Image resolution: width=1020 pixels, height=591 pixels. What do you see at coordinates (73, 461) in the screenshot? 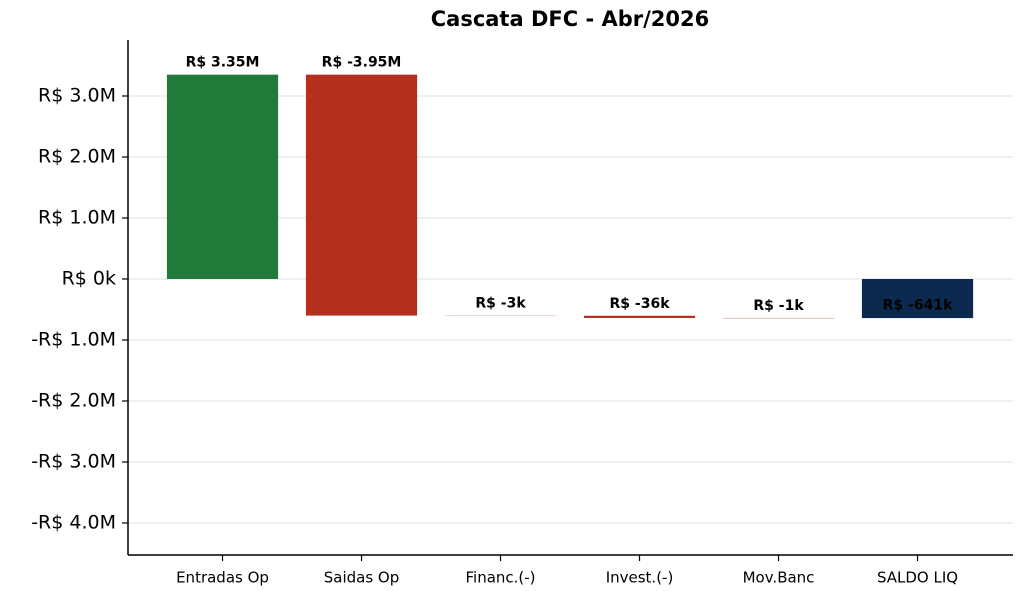
I see `y-tick-label: -R$ 3.0M` at bounding box center [73, 461].